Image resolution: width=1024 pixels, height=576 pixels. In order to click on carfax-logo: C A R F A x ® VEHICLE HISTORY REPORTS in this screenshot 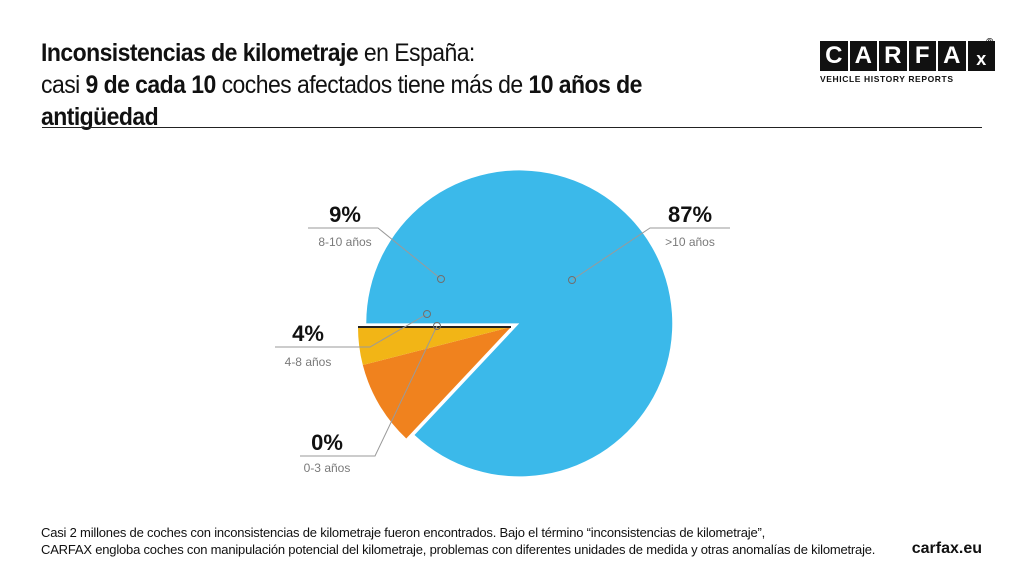, I will do `click(907, 64)`.